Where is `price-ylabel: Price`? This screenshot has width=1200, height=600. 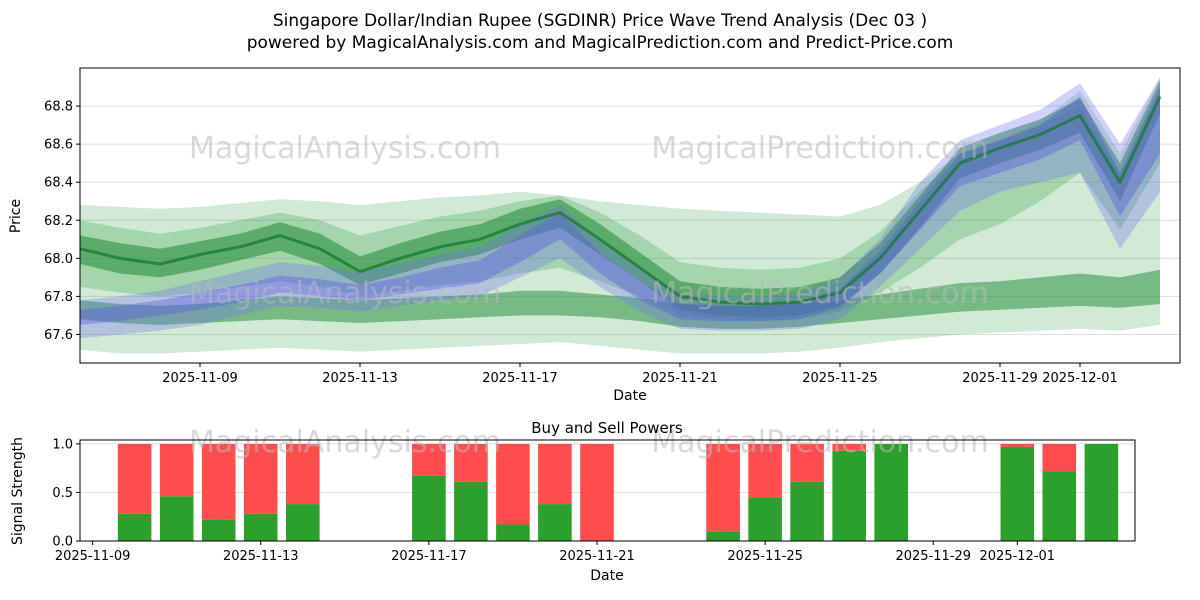 price-ylabel: Price is located at coordinates (16, 216).